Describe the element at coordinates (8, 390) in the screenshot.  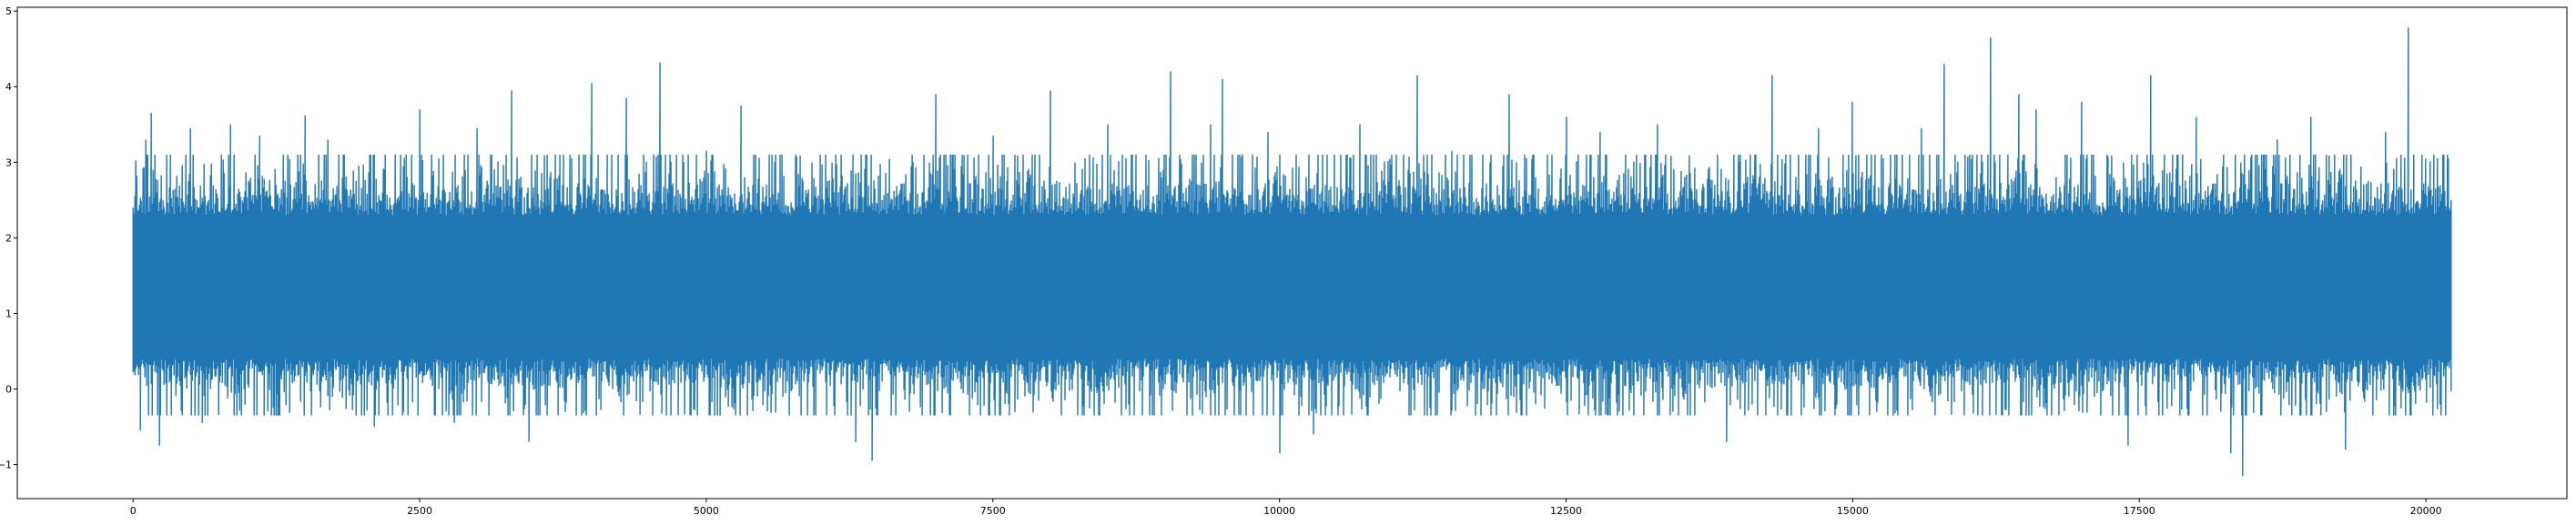
I see `y-tick-label: 0` at that location.